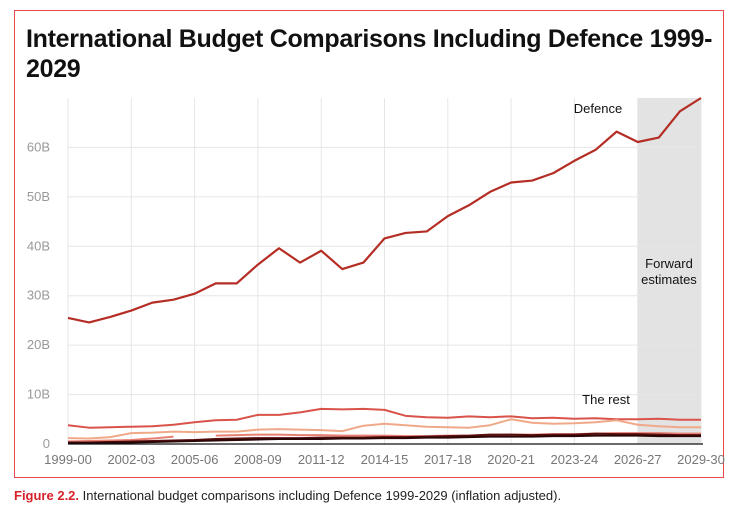 The width and height of the screenshot is (740, 511). What do you see at coordinates (131, 459) in the screenshot?
I see `x-tick-label: 2002-03` at bounding box center [131, 459].